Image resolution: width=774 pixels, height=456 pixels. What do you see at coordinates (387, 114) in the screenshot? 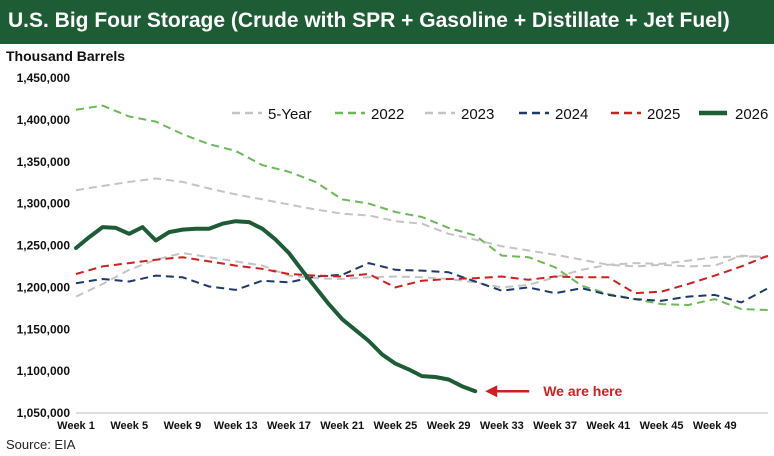
I see `legend-label: 2022` at bounding box center [387, 114].